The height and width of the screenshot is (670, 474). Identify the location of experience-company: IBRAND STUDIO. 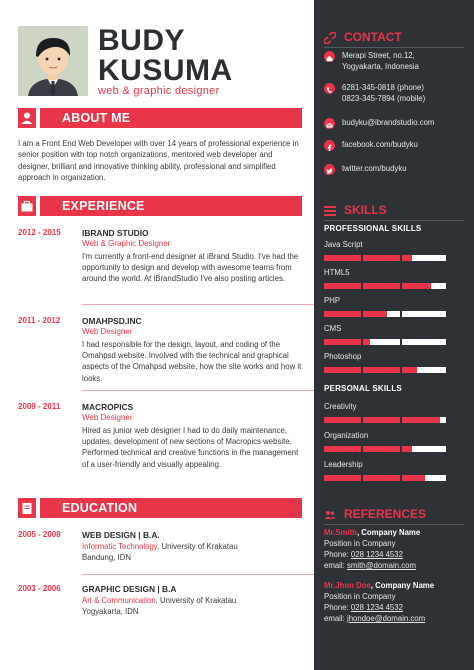
(115, 233).